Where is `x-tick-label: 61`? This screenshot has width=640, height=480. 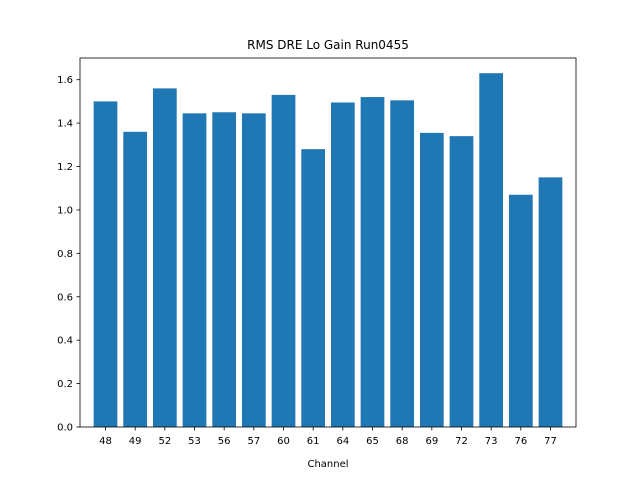 x-tick-label: 61 is located at coordinates (313, 441).